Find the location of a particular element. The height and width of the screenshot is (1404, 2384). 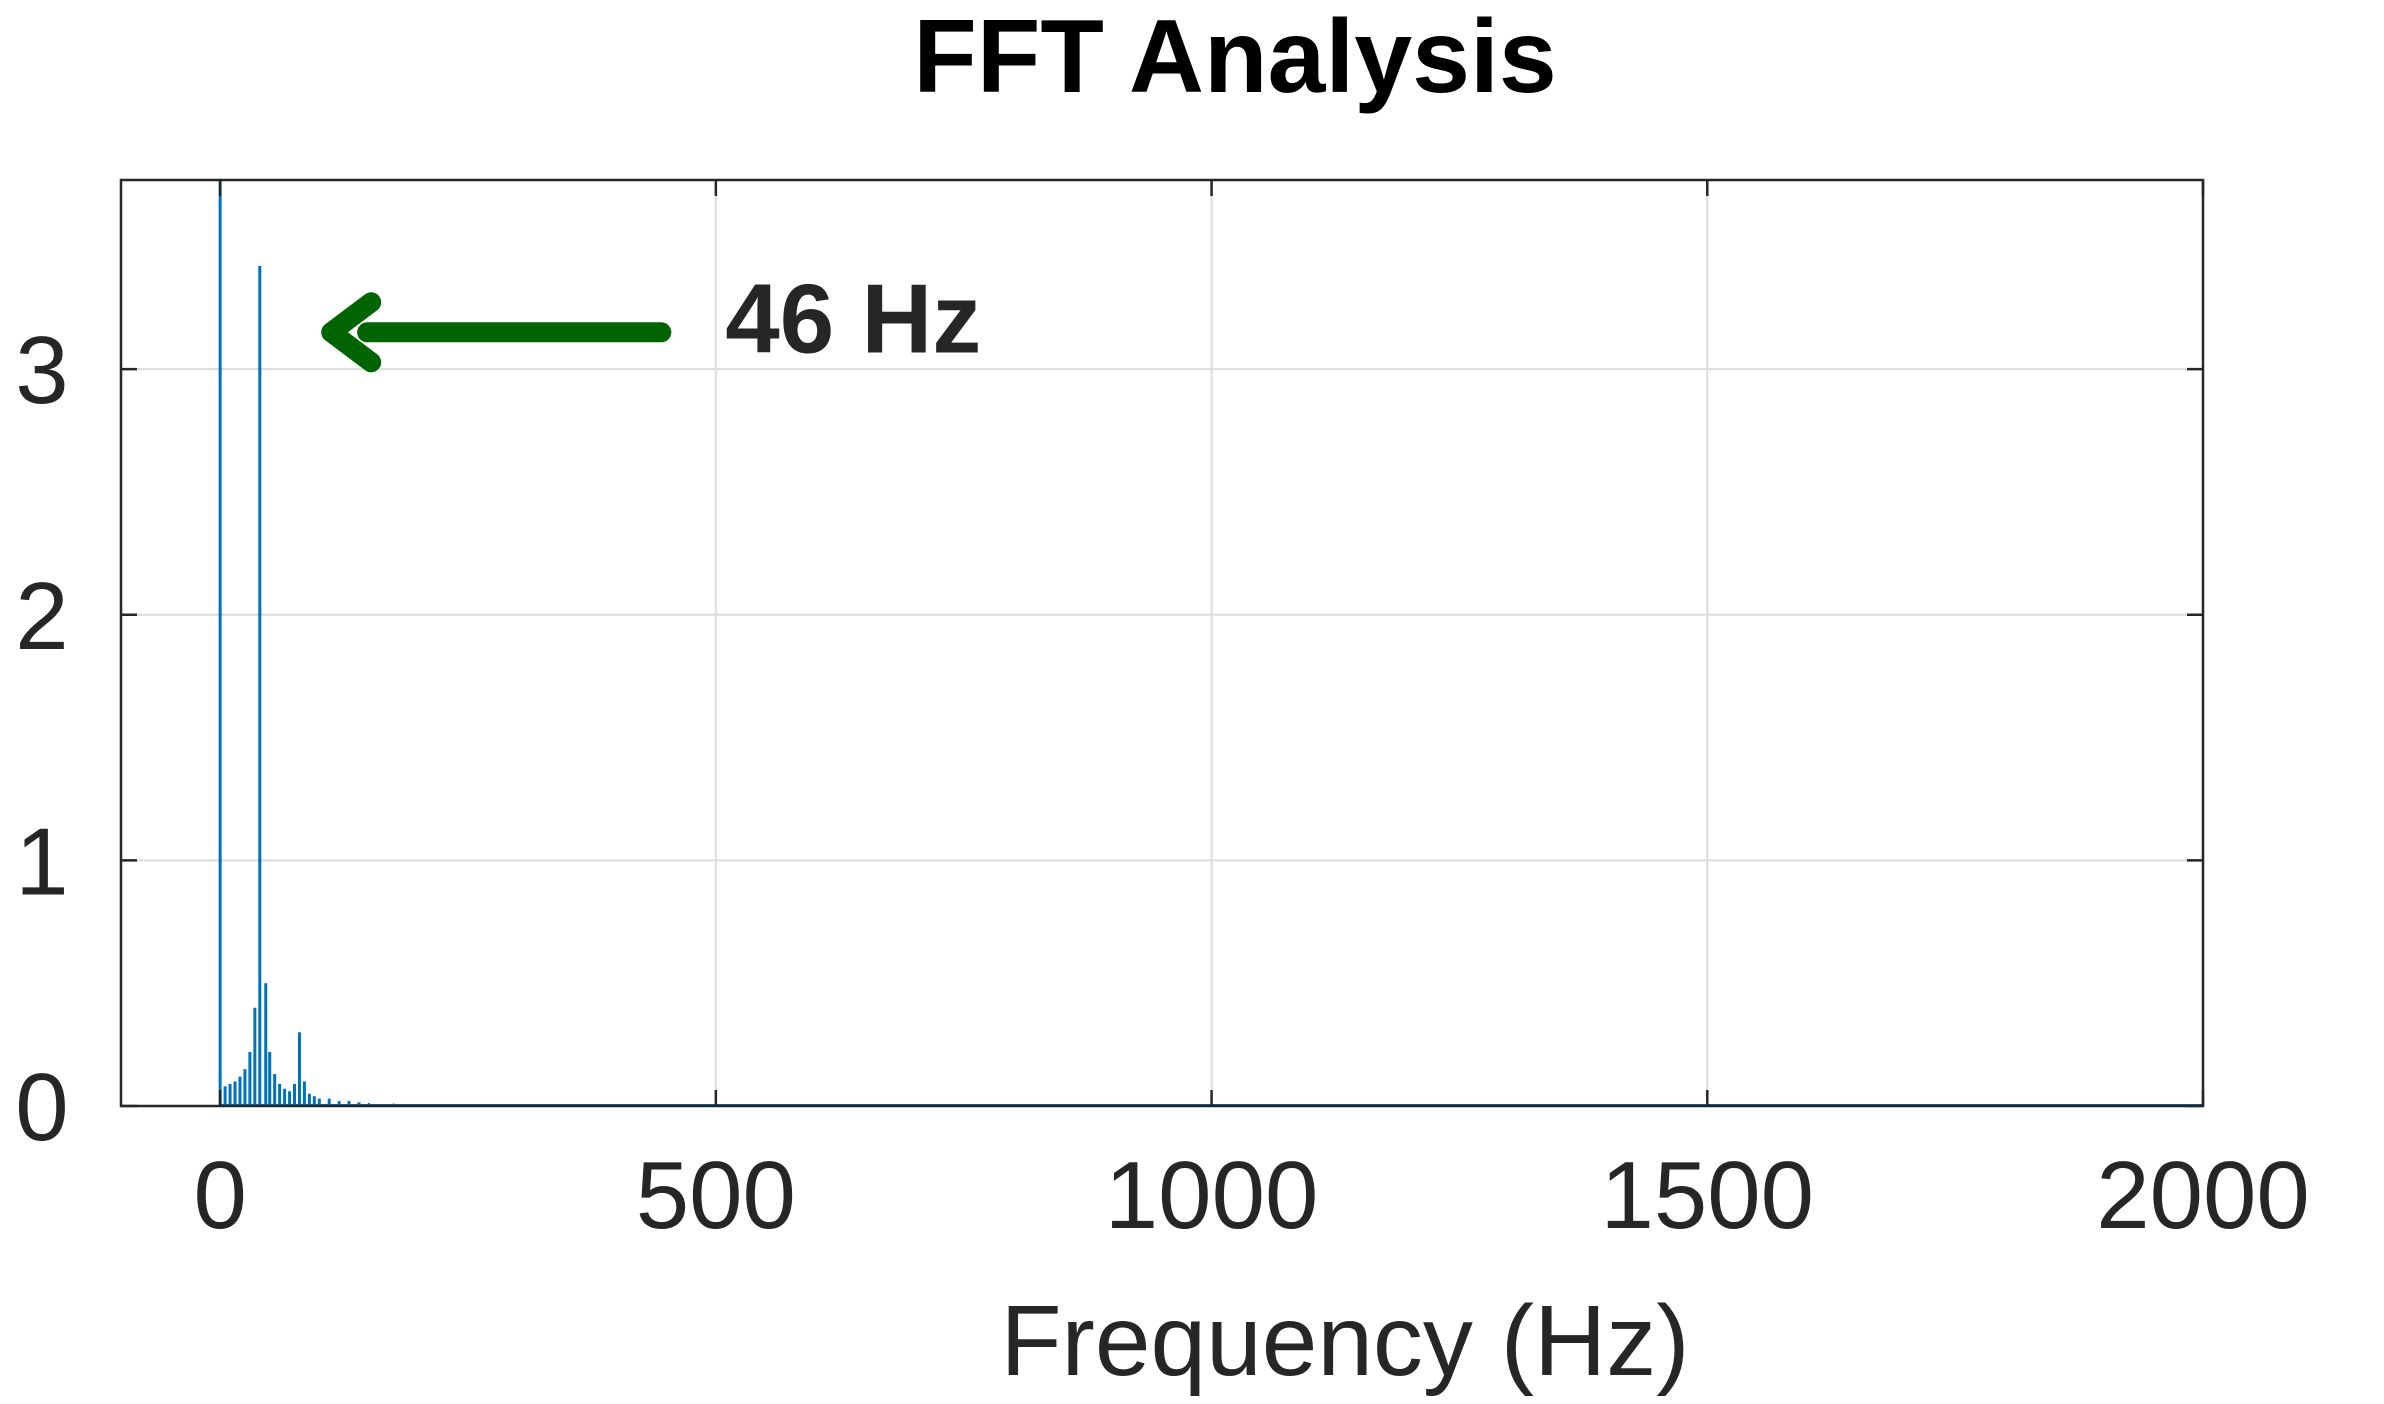

y-tick-label: 1 is located at coordinates (41, 861).